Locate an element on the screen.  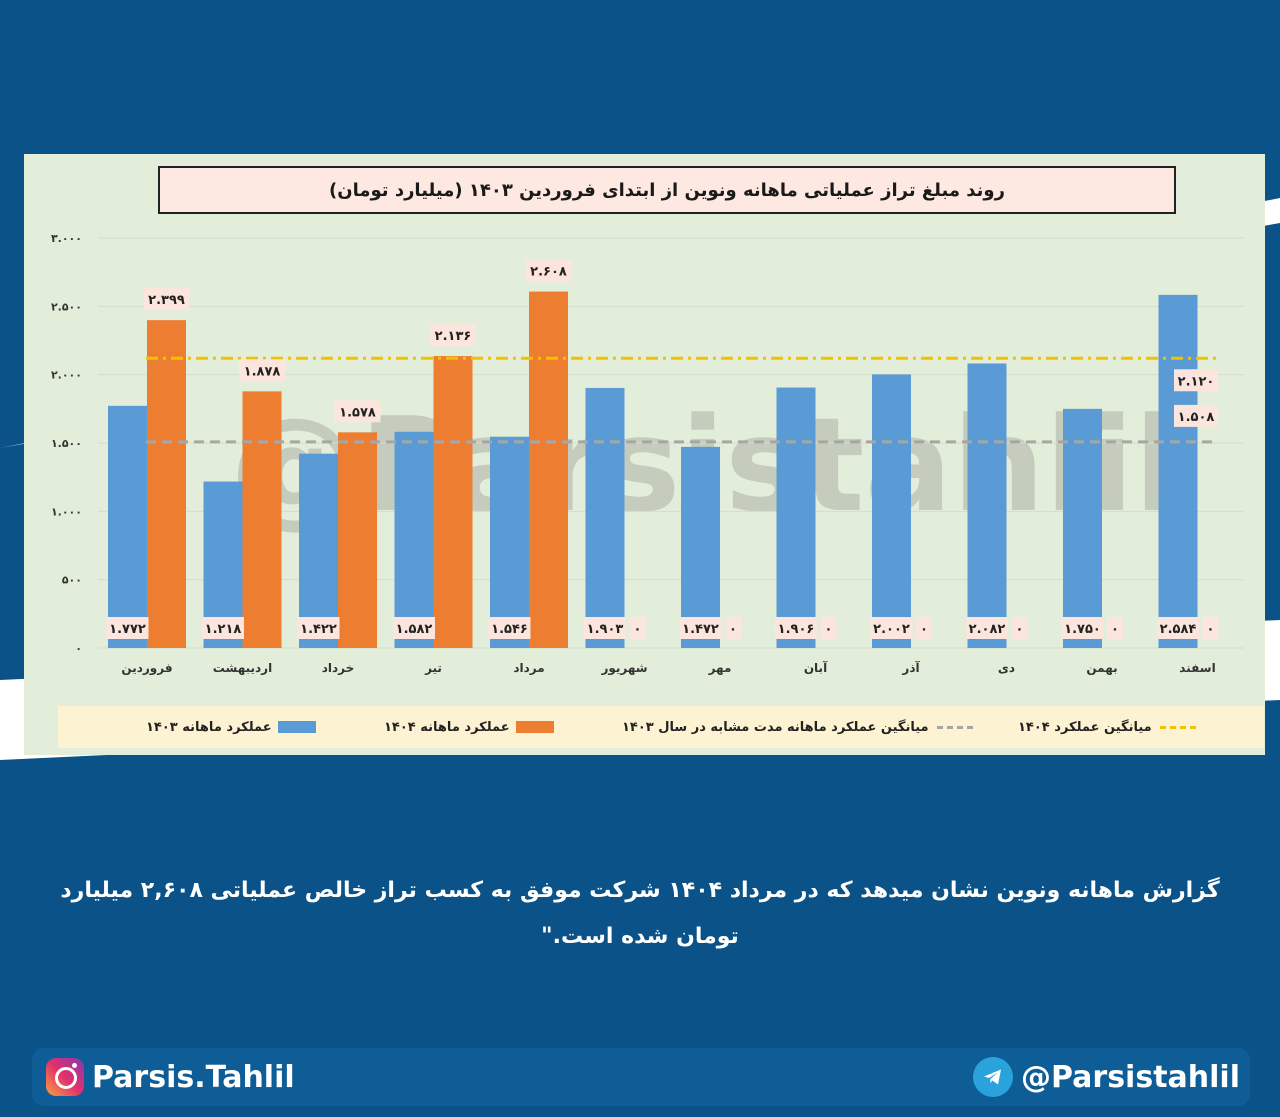
x-tick-label: اردیبهشت is located at coordinates (242, 668).